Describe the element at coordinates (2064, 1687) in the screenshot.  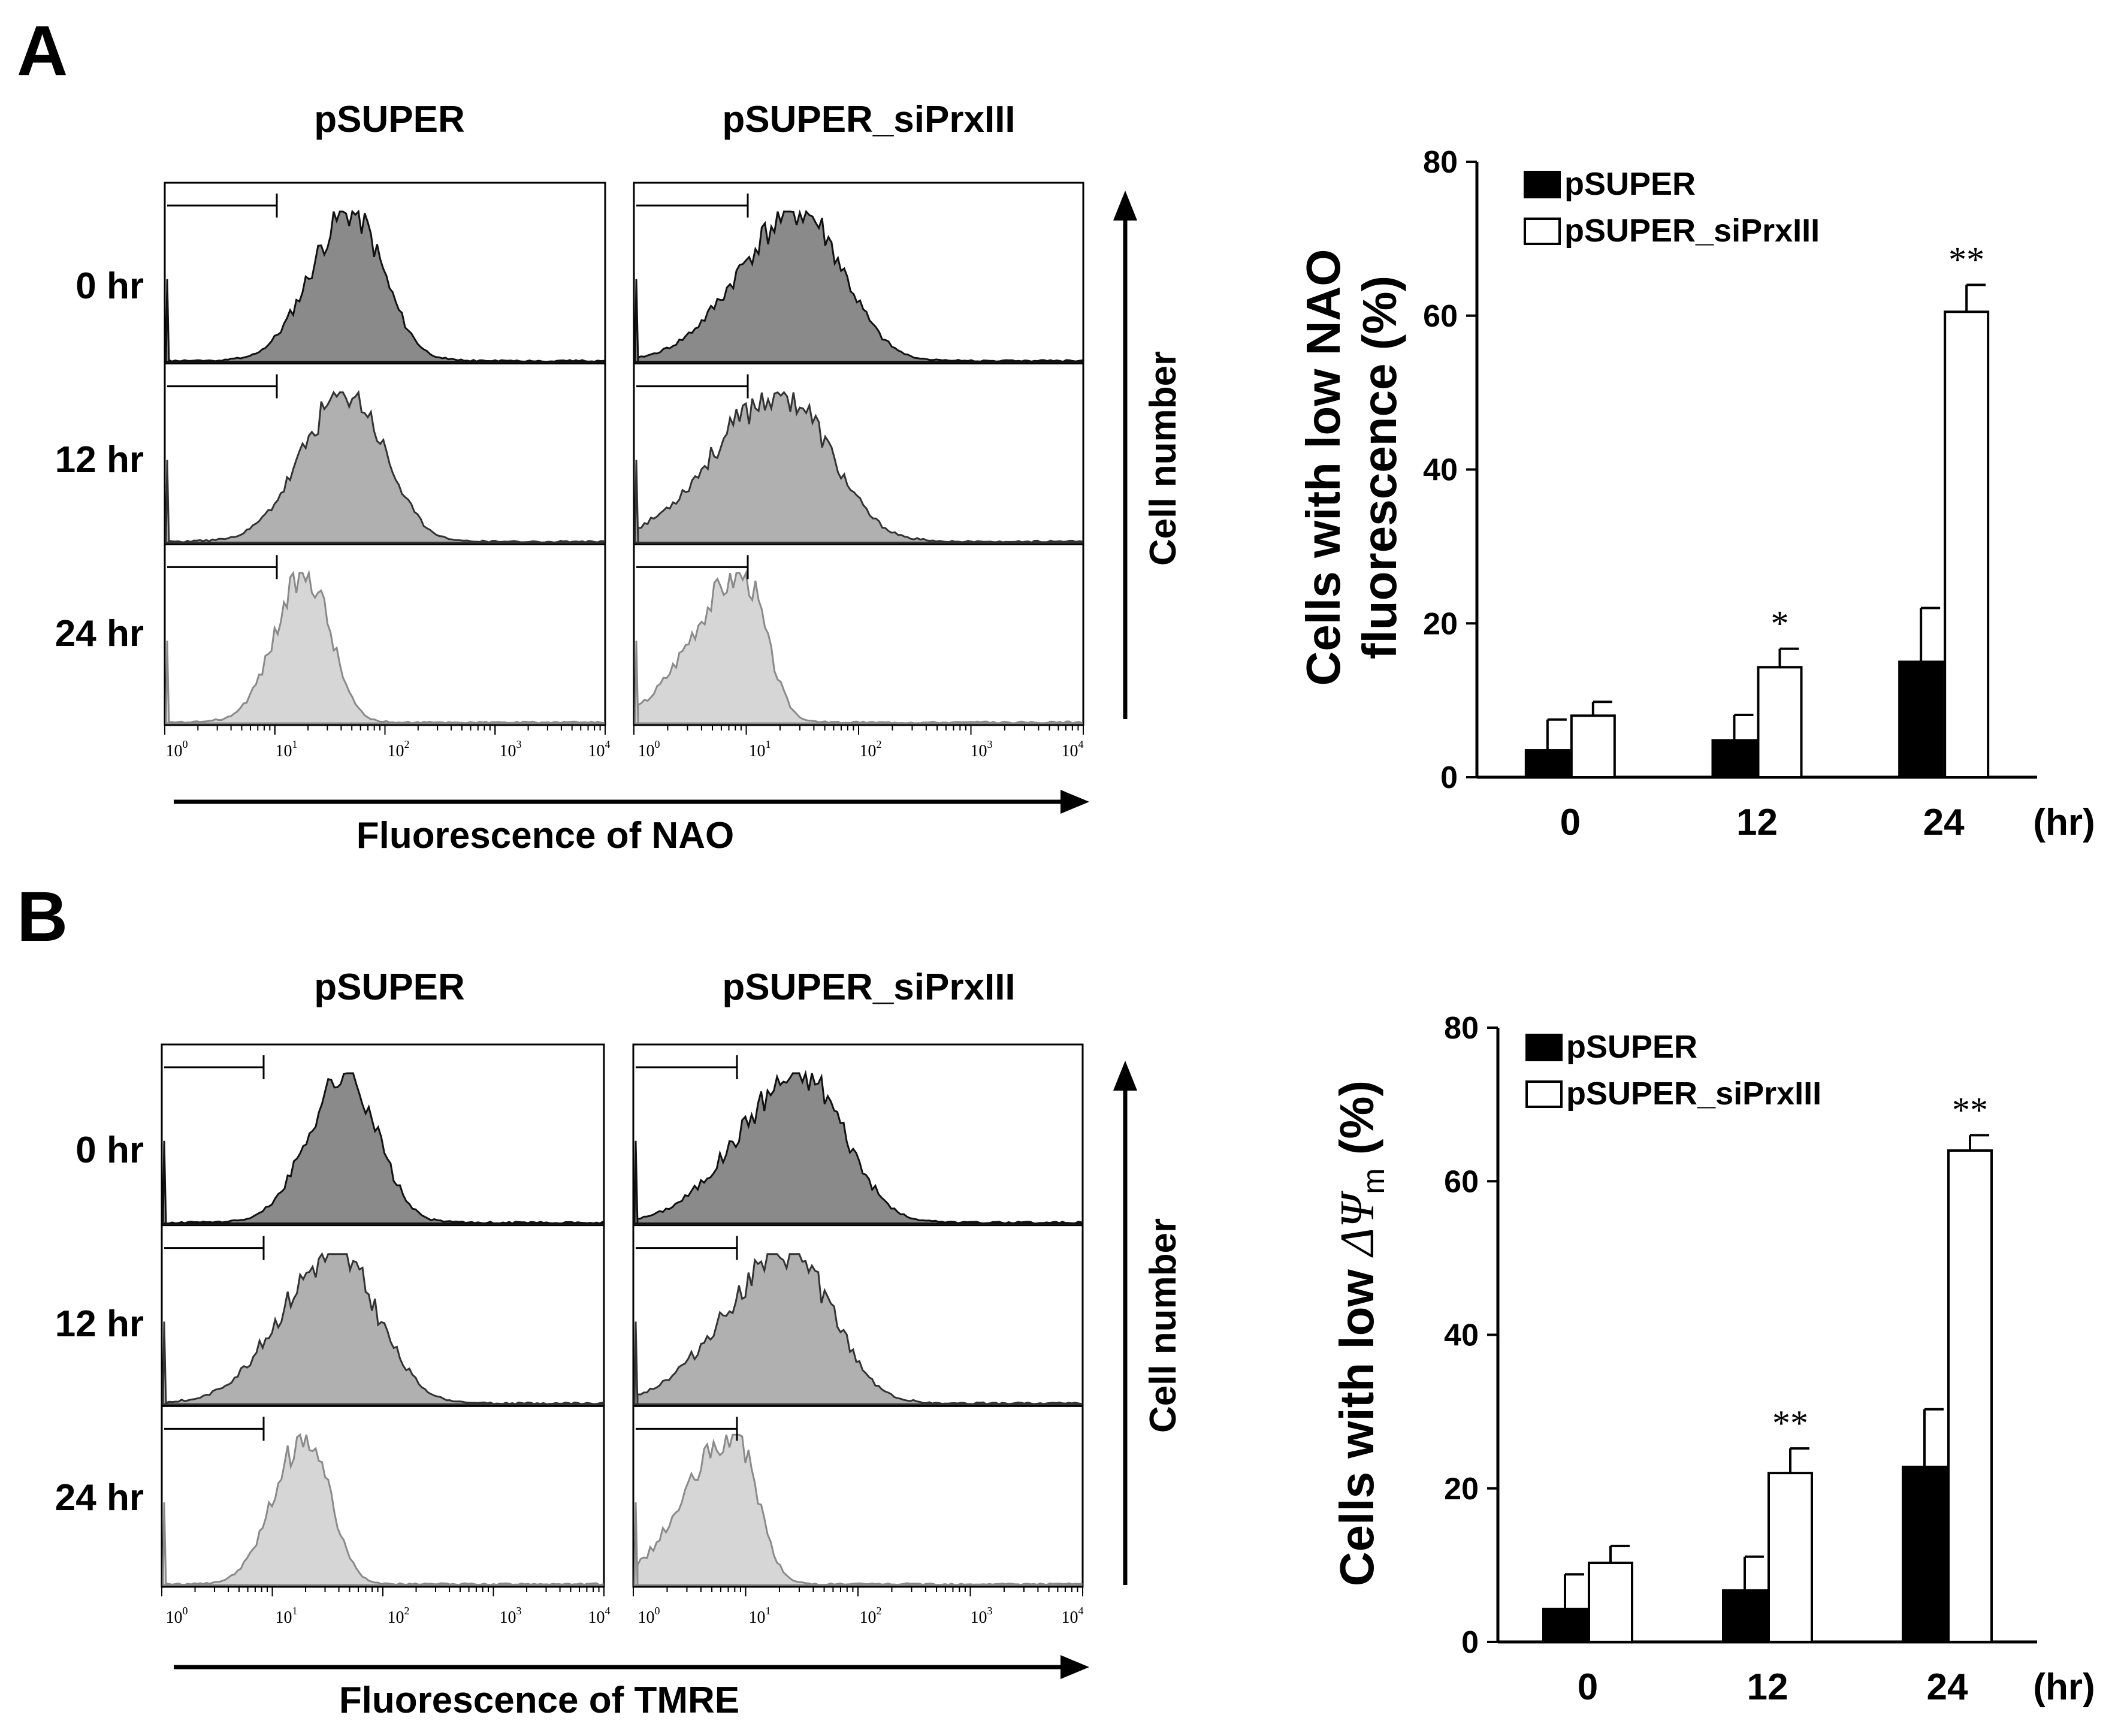
I see `x-unit-label: (hr)` at that location.